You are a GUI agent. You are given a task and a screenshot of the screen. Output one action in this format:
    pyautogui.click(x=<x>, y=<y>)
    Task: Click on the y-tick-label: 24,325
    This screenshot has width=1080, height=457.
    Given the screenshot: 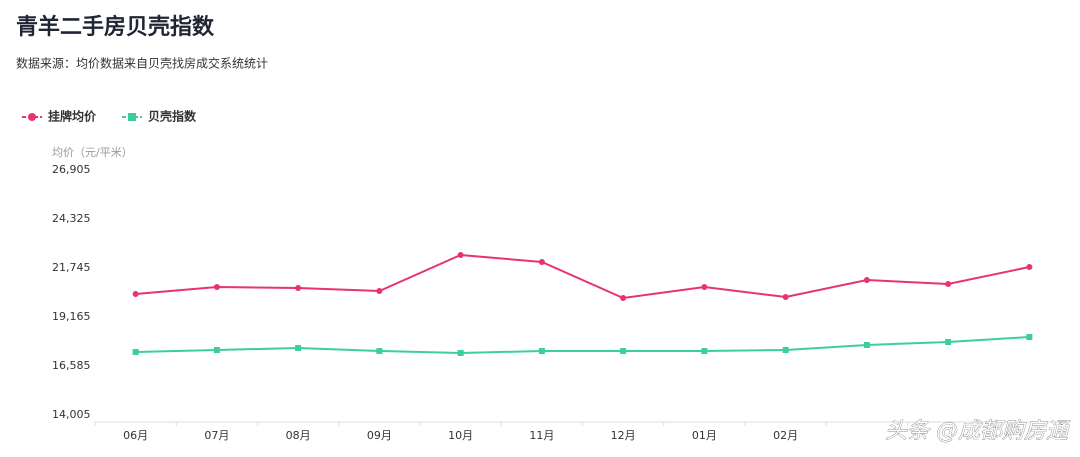 What is the action you would take?
    pyautogui.click(x=71, y=218)
    